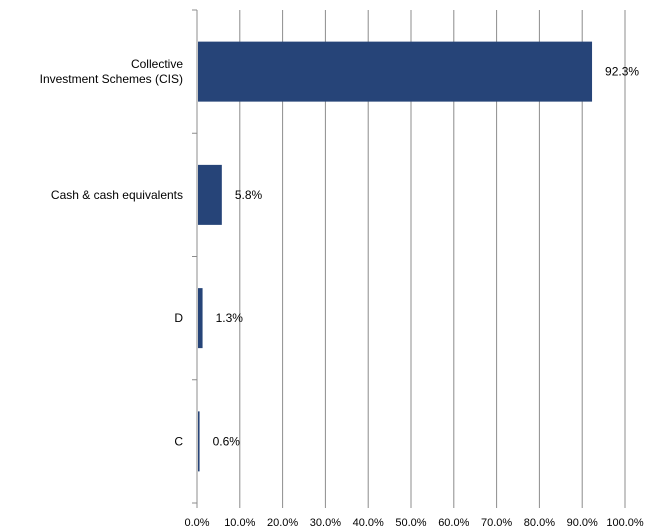  Describe the element at coordinates (117, 195) in the screenshot. I see `category-label: Cash & cash equivalents` at that location.